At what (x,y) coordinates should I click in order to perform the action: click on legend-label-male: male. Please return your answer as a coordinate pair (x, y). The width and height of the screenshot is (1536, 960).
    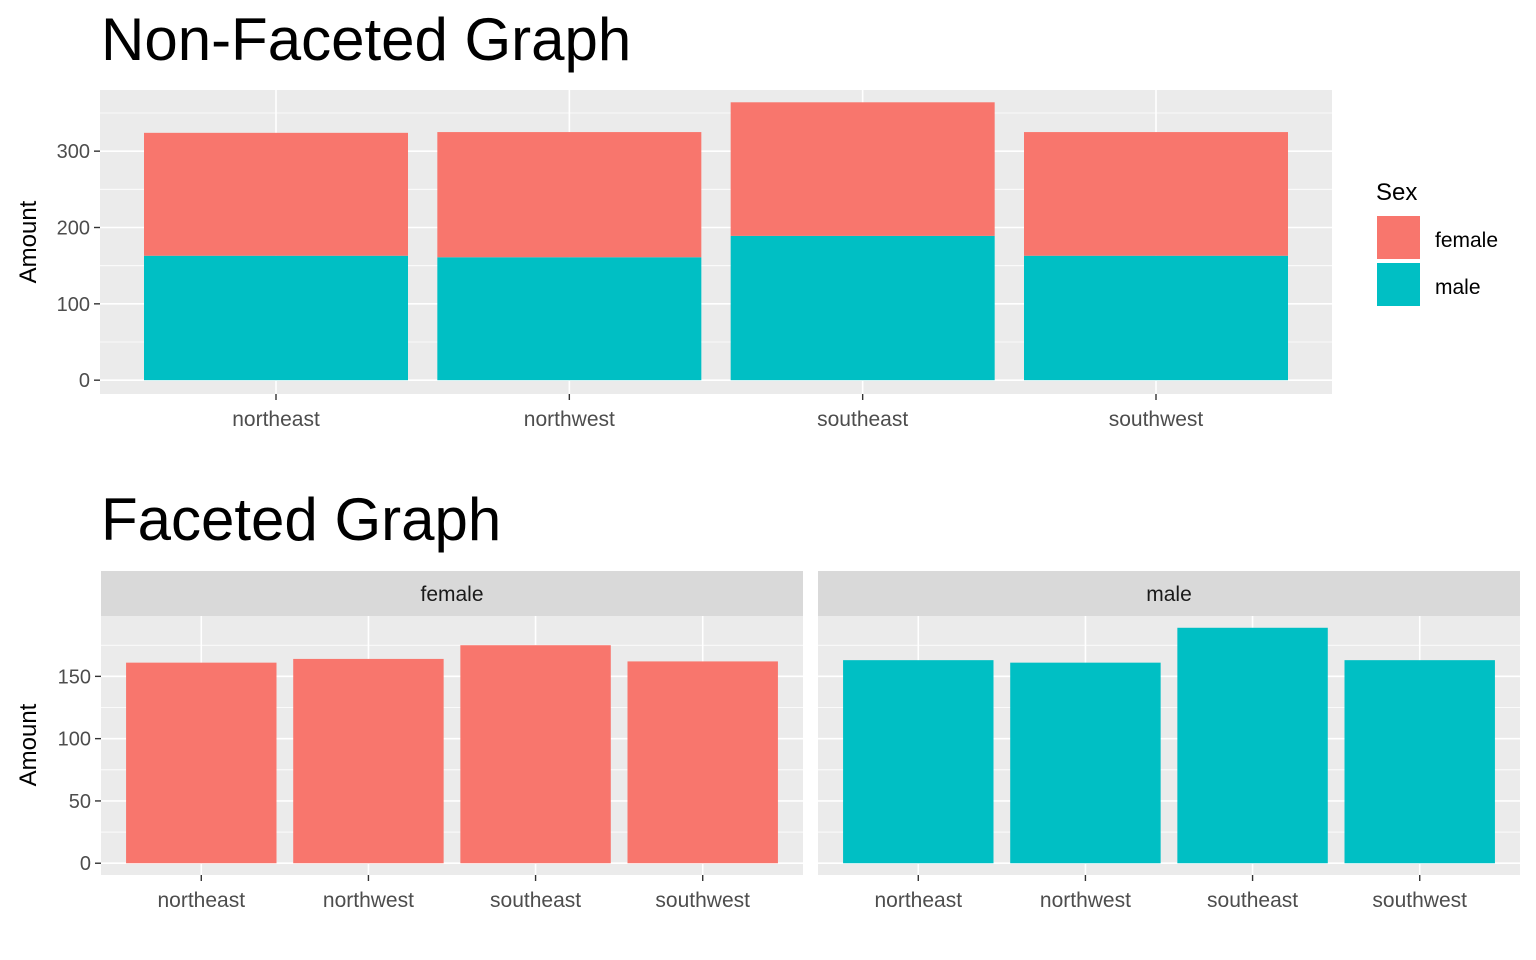
    Looking at the image, I should click on (1458, 287).